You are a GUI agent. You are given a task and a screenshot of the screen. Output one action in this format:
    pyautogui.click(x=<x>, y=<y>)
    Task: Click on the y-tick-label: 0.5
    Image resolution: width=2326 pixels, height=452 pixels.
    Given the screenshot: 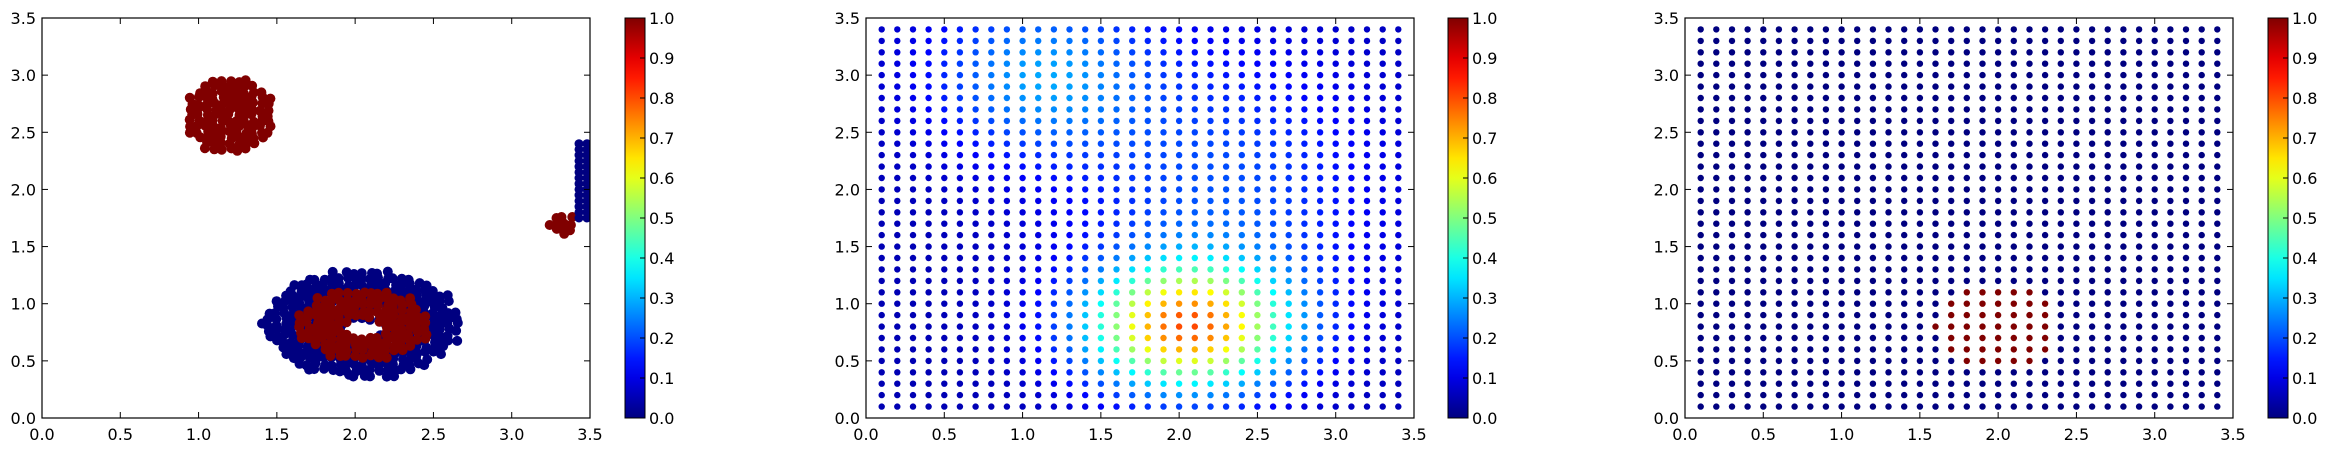 What is the action you would take?
    pyautogui.click(x=1666, y=361)
    